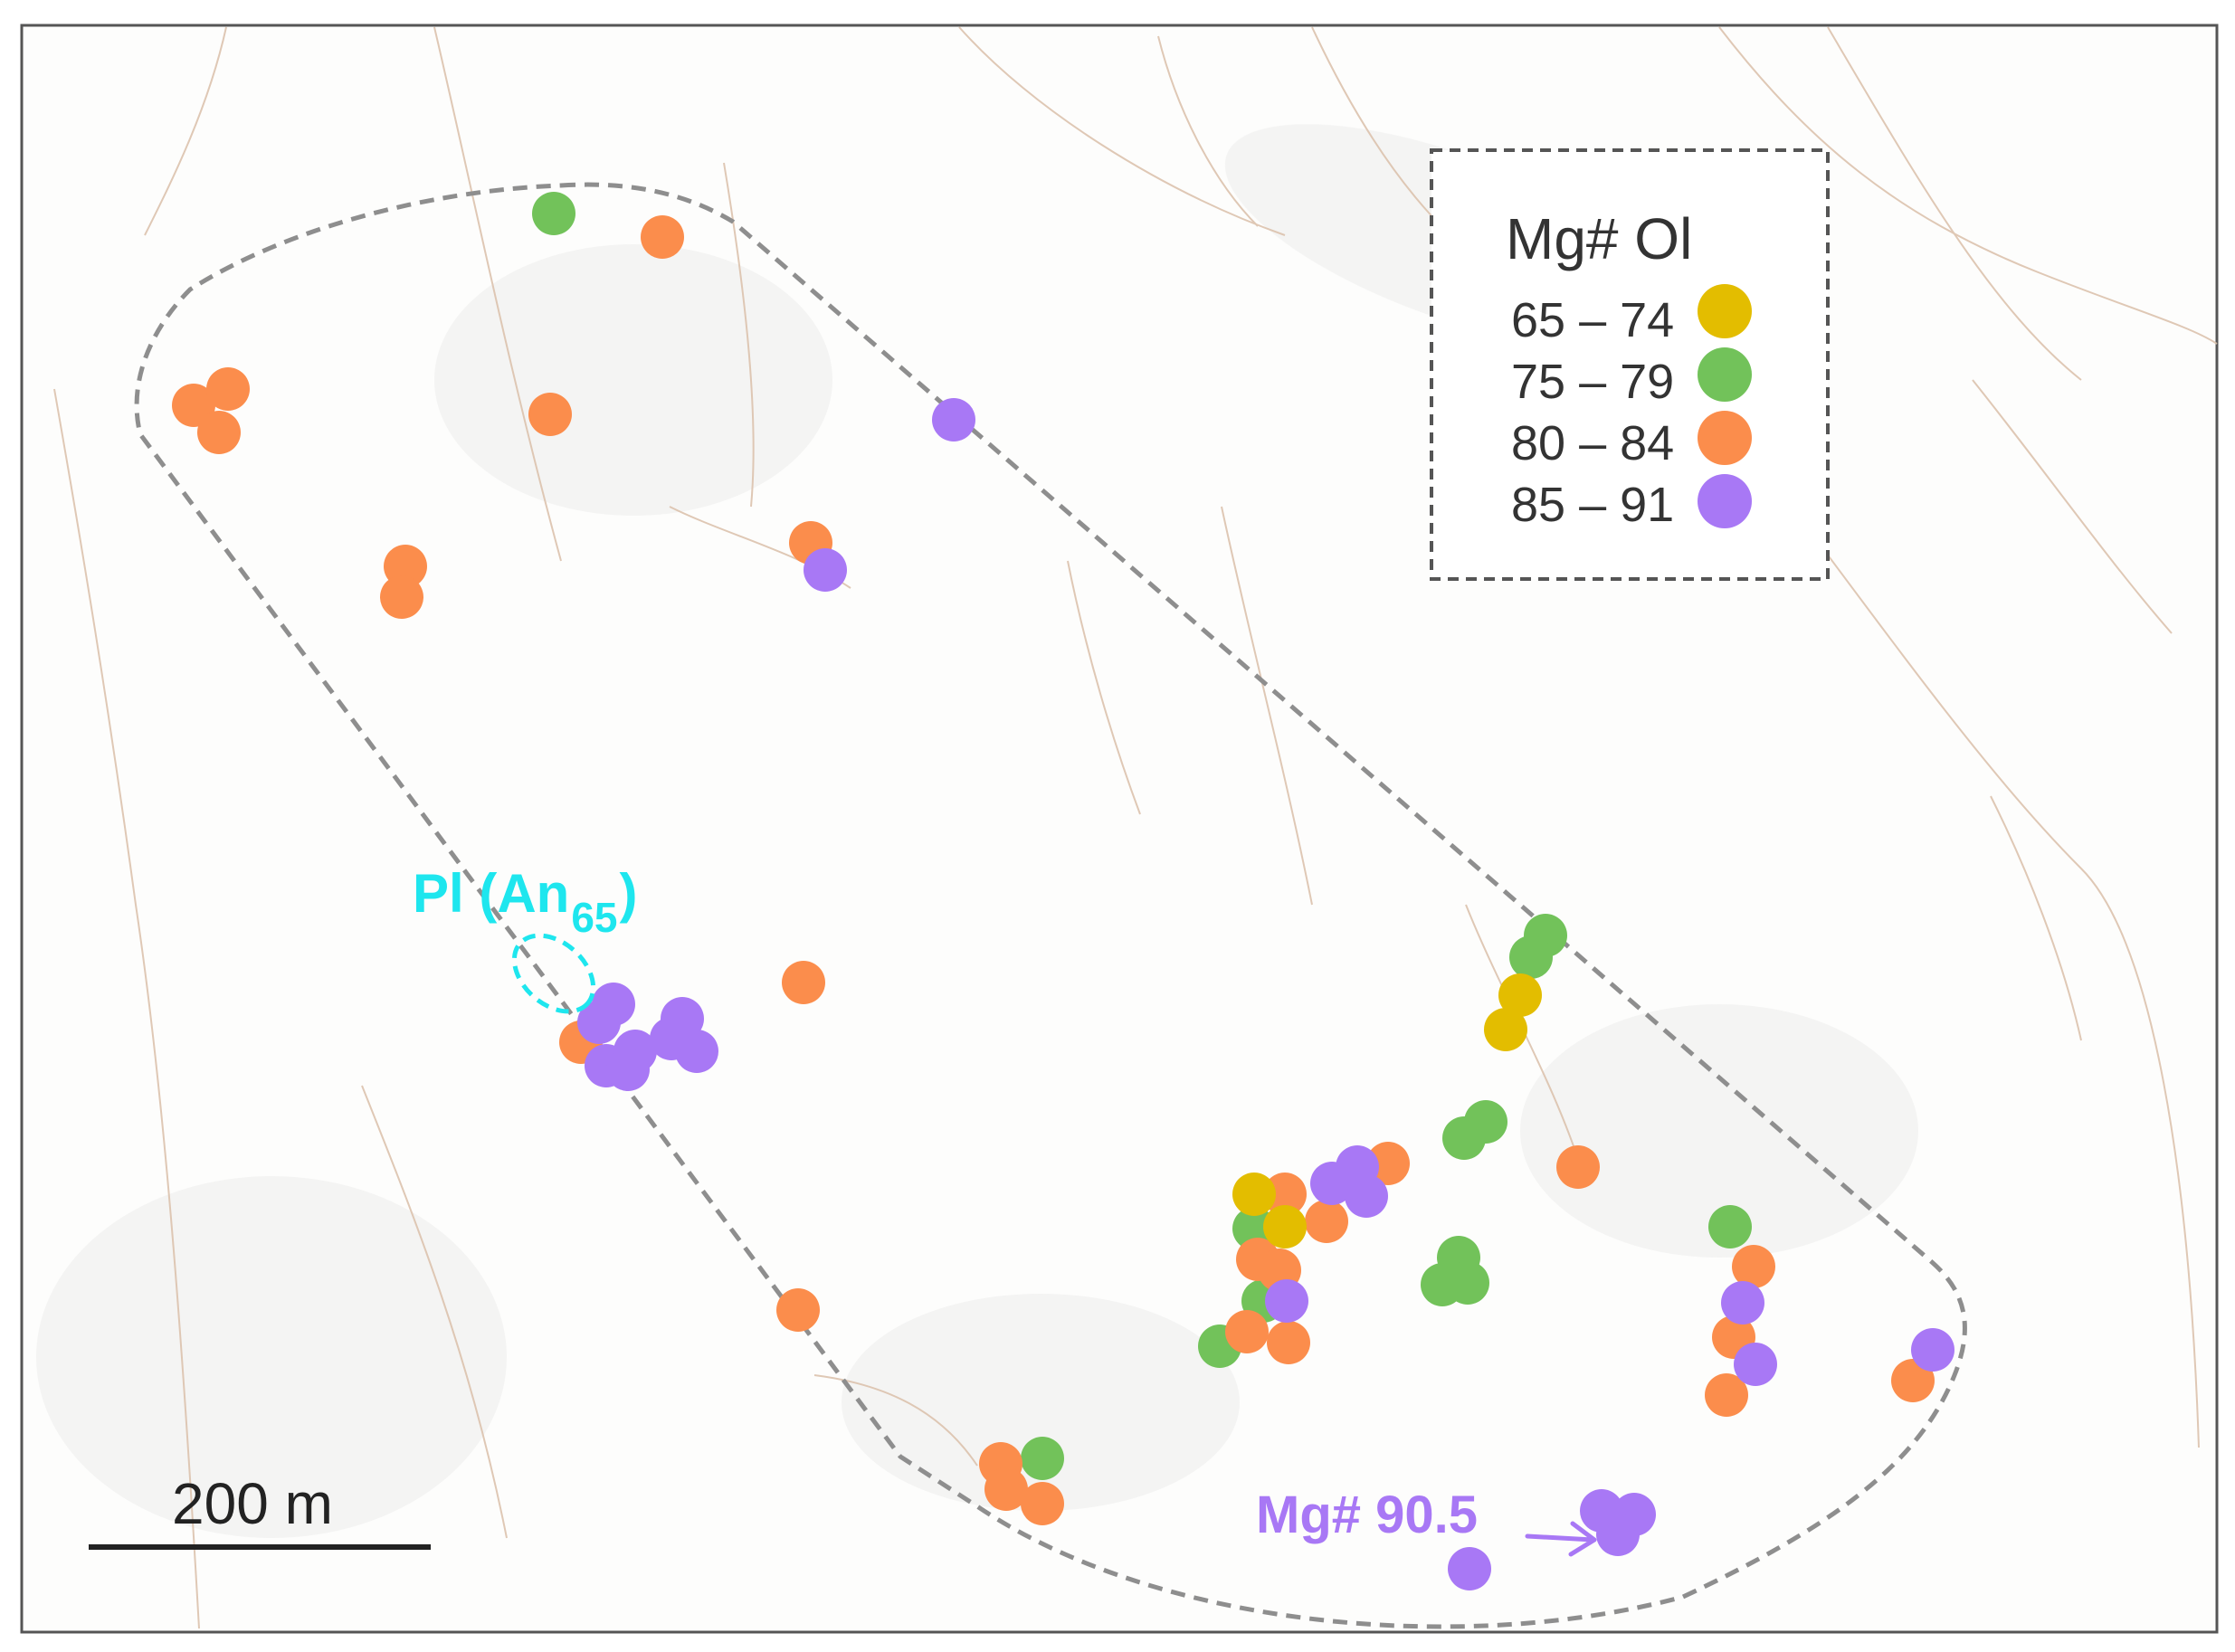  Describe the element at coordinates (594, 917) in the screenshot. I see `plagioclase-subscript: 65` at that location.